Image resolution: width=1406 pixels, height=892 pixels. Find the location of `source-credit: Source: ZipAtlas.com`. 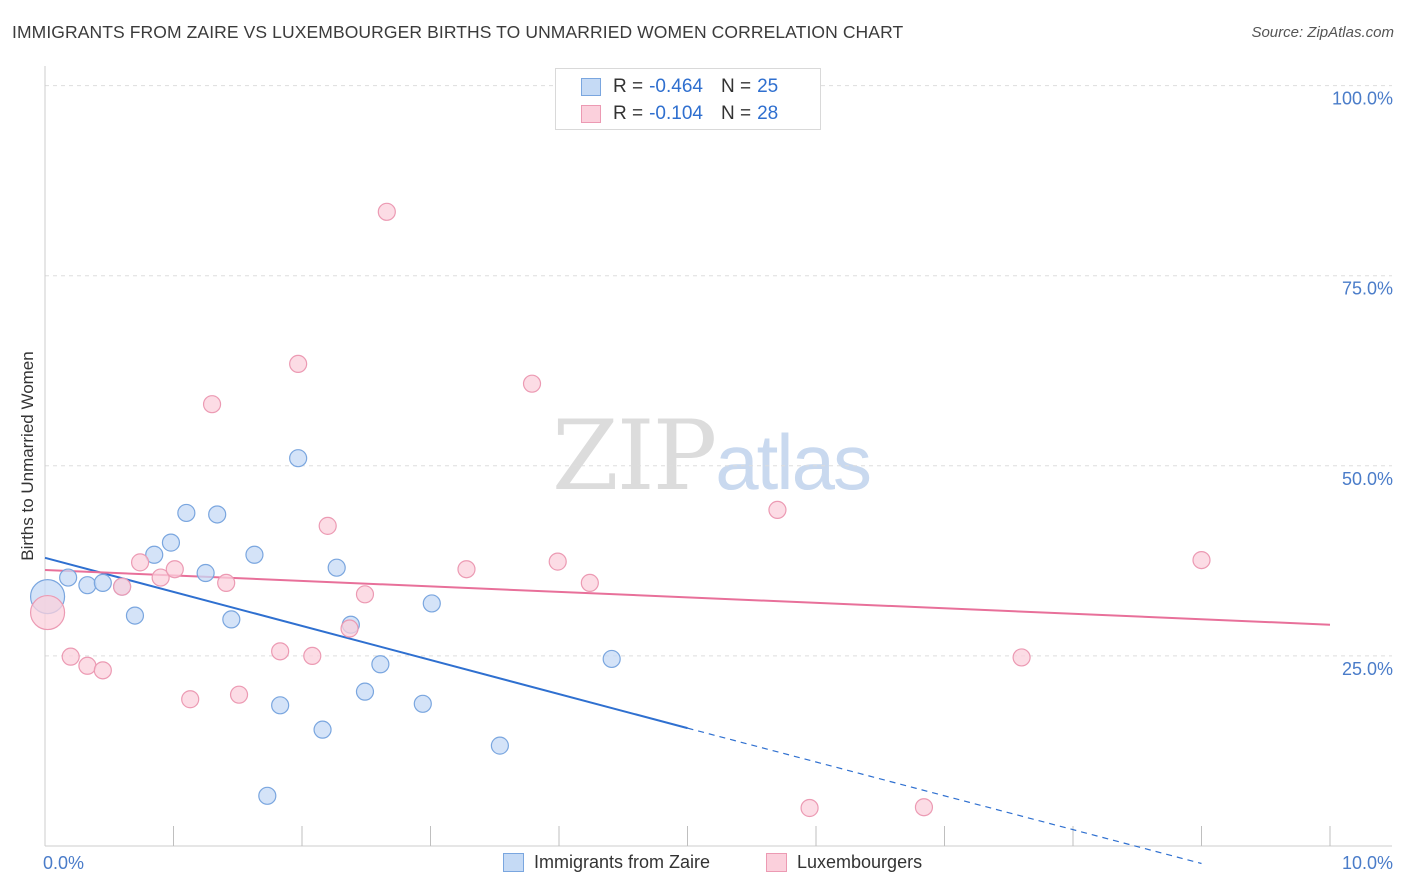

source-credit: Source: ZipAtlas.com is located at coordinates (1322, 32).